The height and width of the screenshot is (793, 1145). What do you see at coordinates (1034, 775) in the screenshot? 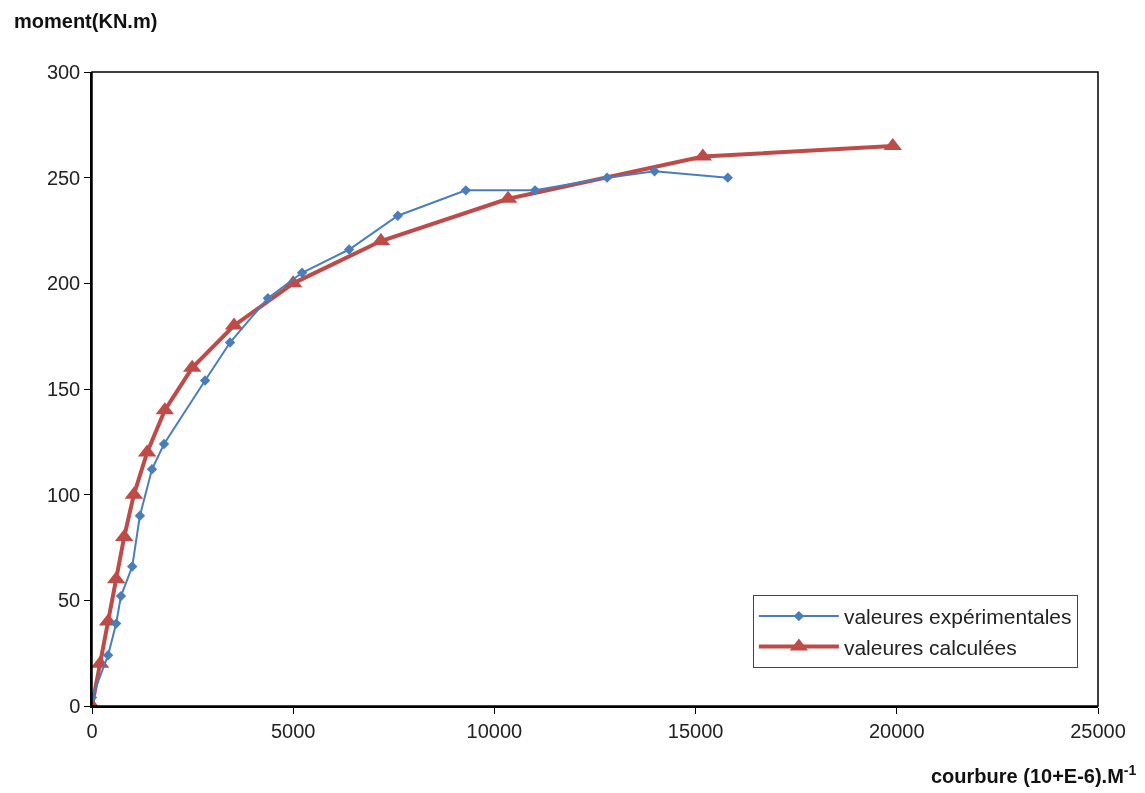
I see `x-axis-title: courbure (10+E-6).M$^{-1}$` at bounding box center [1034, 775].